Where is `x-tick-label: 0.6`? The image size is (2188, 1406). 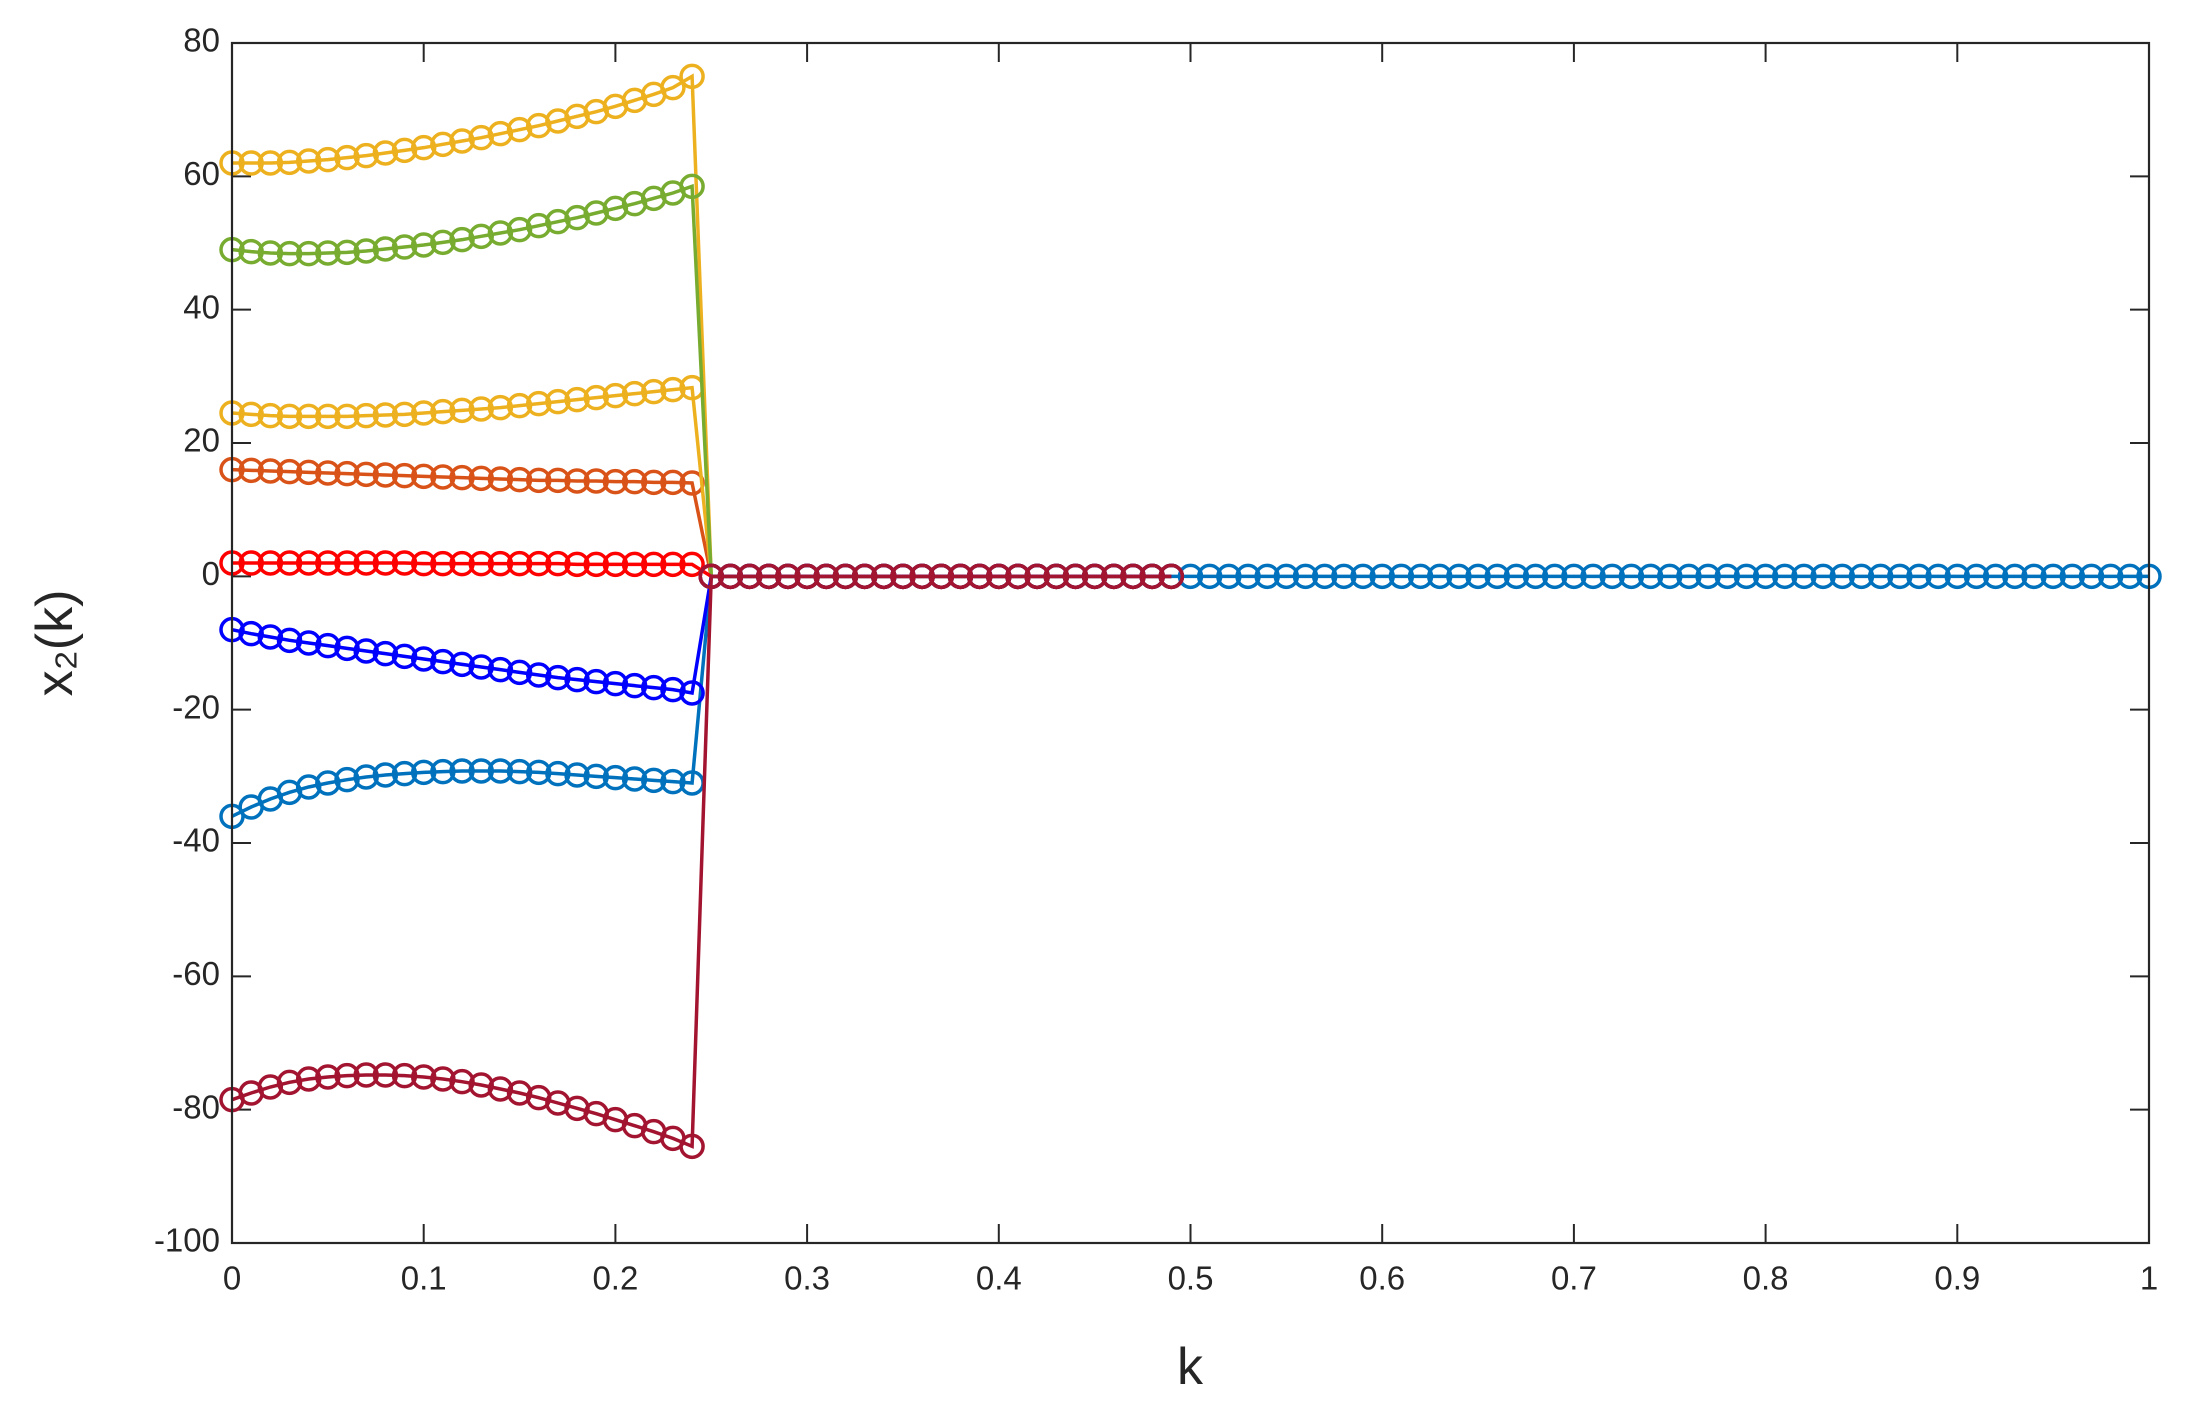
x-tick-label: 0.6 is located at coordinates (1382, 1278).